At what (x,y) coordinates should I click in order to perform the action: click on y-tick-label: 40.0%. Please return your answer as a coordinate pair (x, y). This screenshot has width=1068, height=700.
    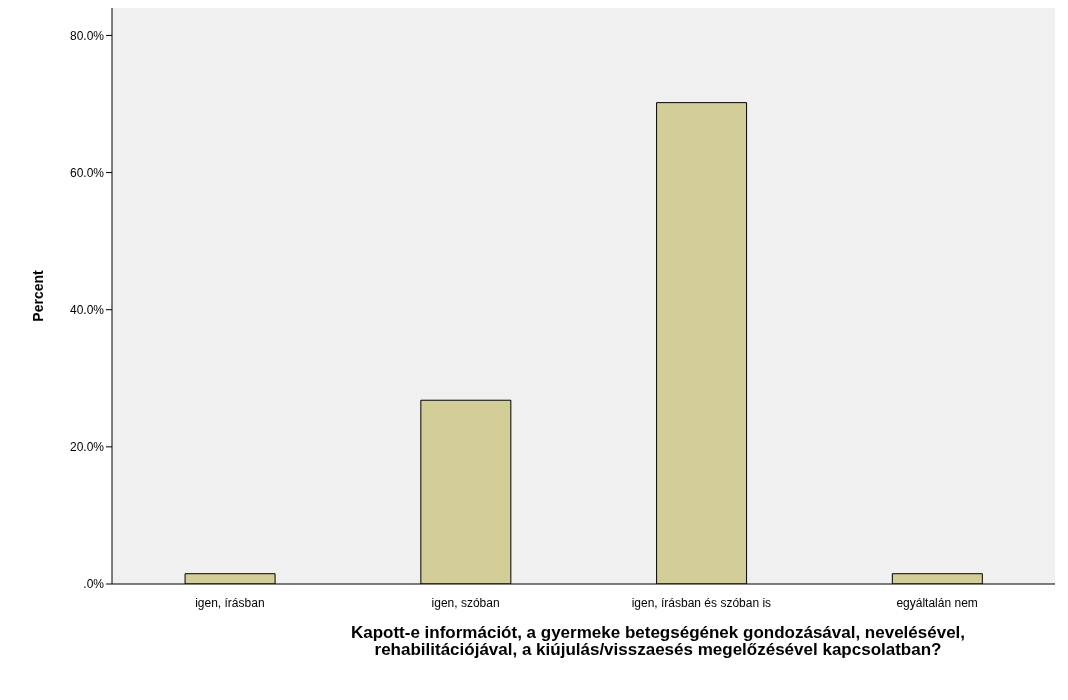
    Looking at the image, I should click on (87, 309).